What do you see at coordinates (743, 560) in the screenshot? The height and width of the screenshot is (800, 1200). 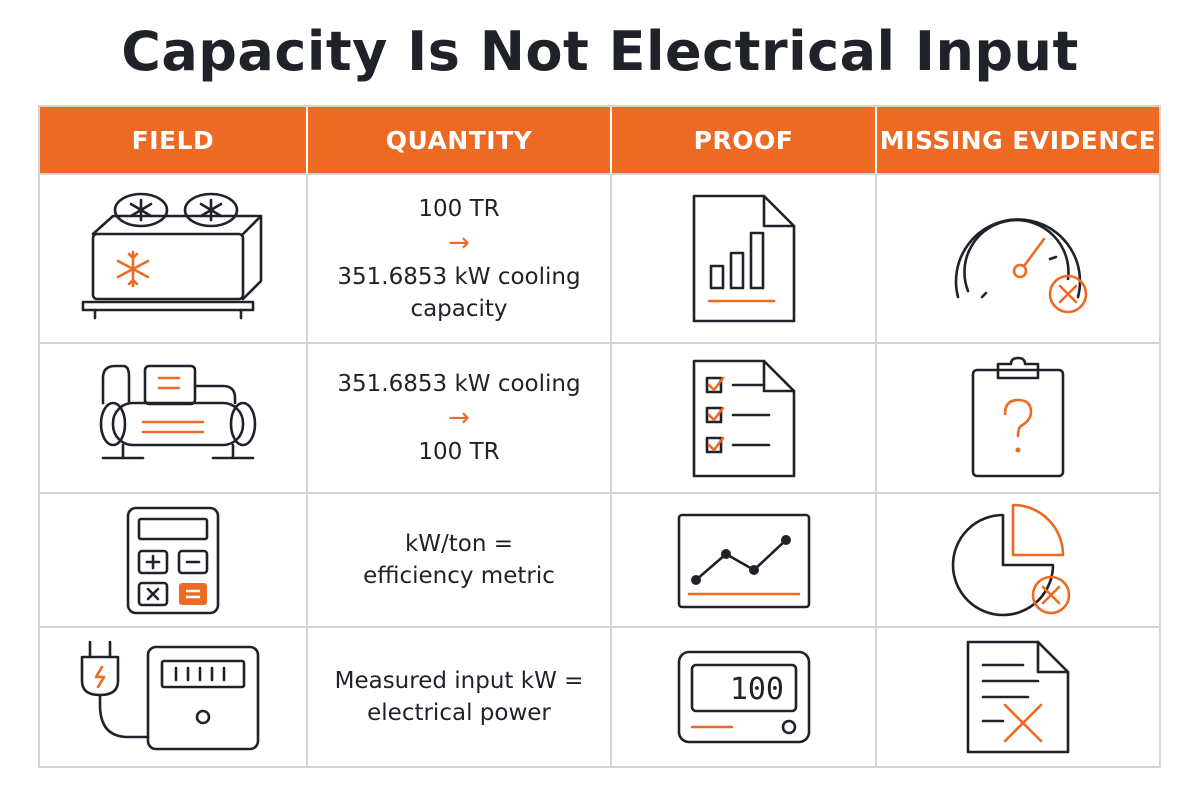 I see `line-chart-icon` at bounding box center [743, 560].